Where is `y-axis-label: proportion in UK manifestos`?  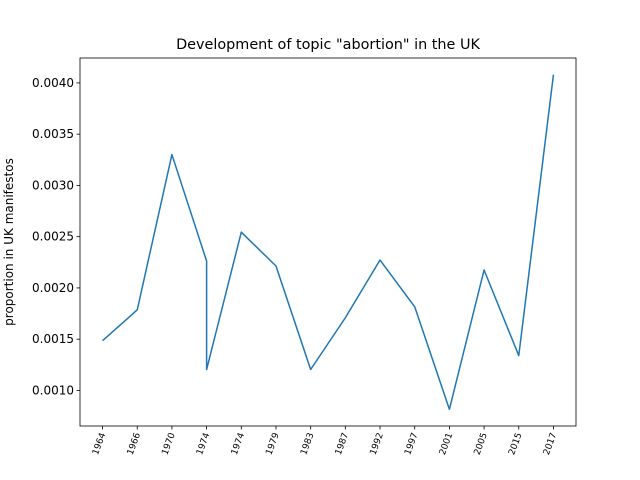
y-axis-label: proportion in UK manifestos is located at coordinates (9, 242).